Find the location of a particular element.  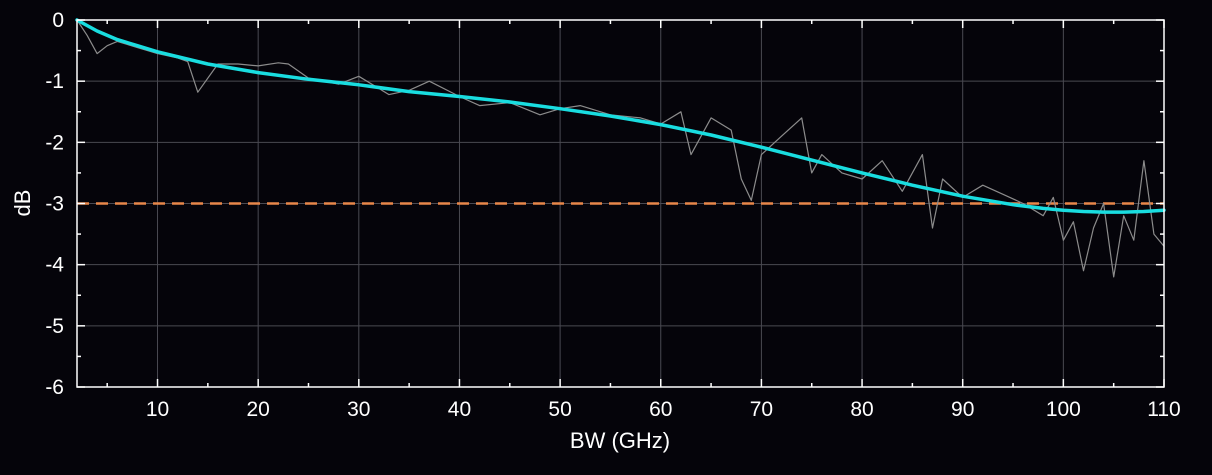

x-tick-label: 40 is located at coordinates (459, 409).